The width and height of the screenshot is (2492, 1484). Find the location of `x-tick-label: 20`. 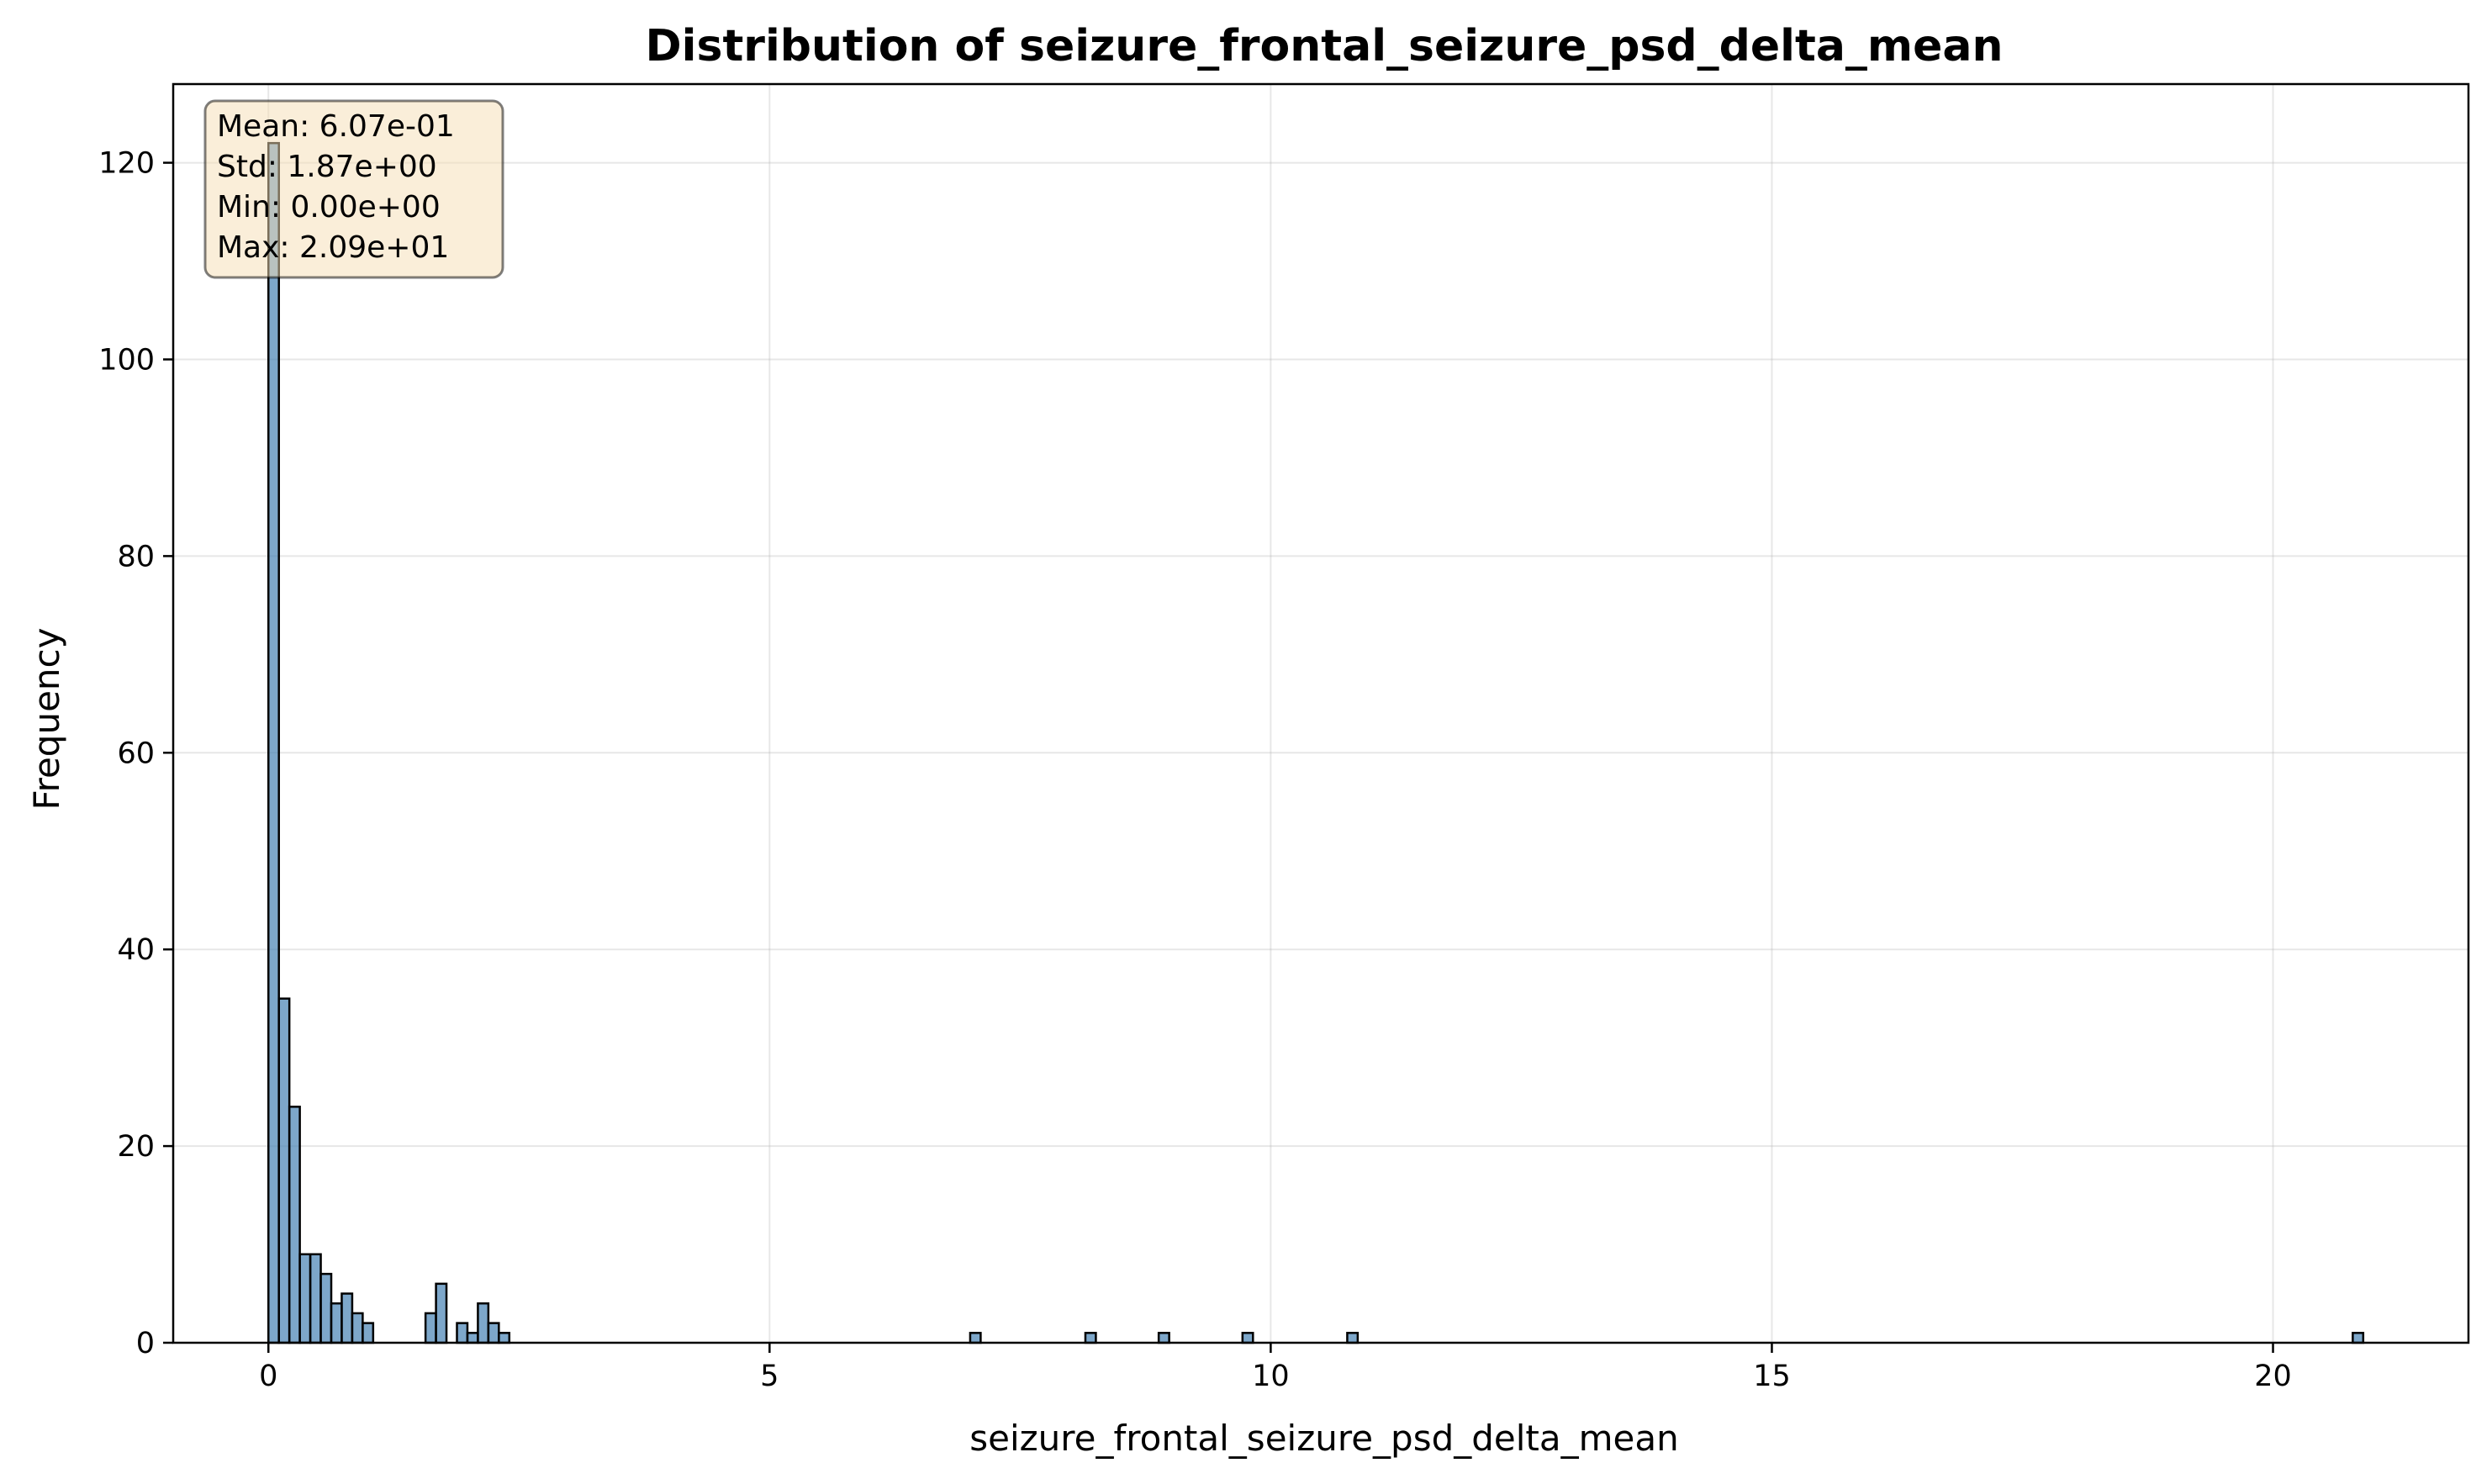

x-tick-label: 20 is located at coordinates (2273, 1376).